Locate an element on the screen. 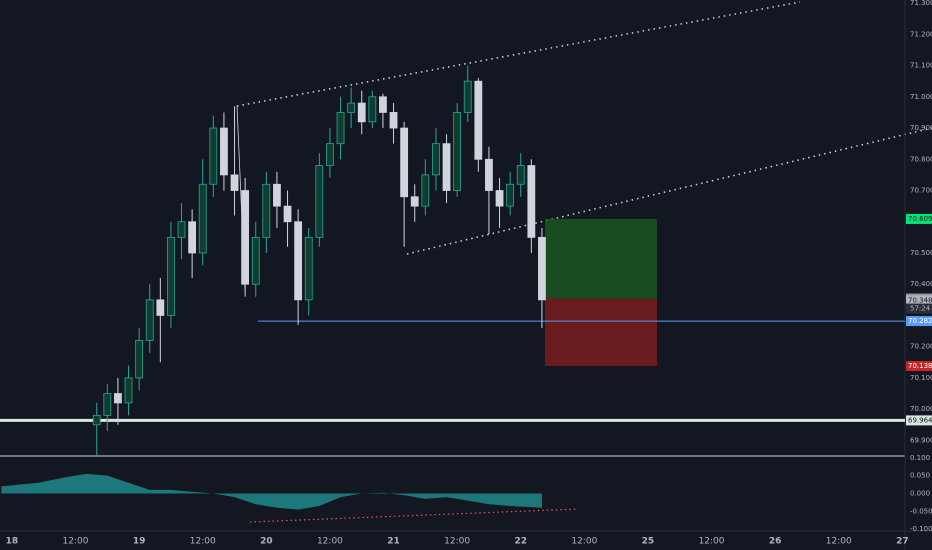 The width and height of the screenshot is (932, 550). y-tick-label: -0.100 is located at coordinates (921, 529).